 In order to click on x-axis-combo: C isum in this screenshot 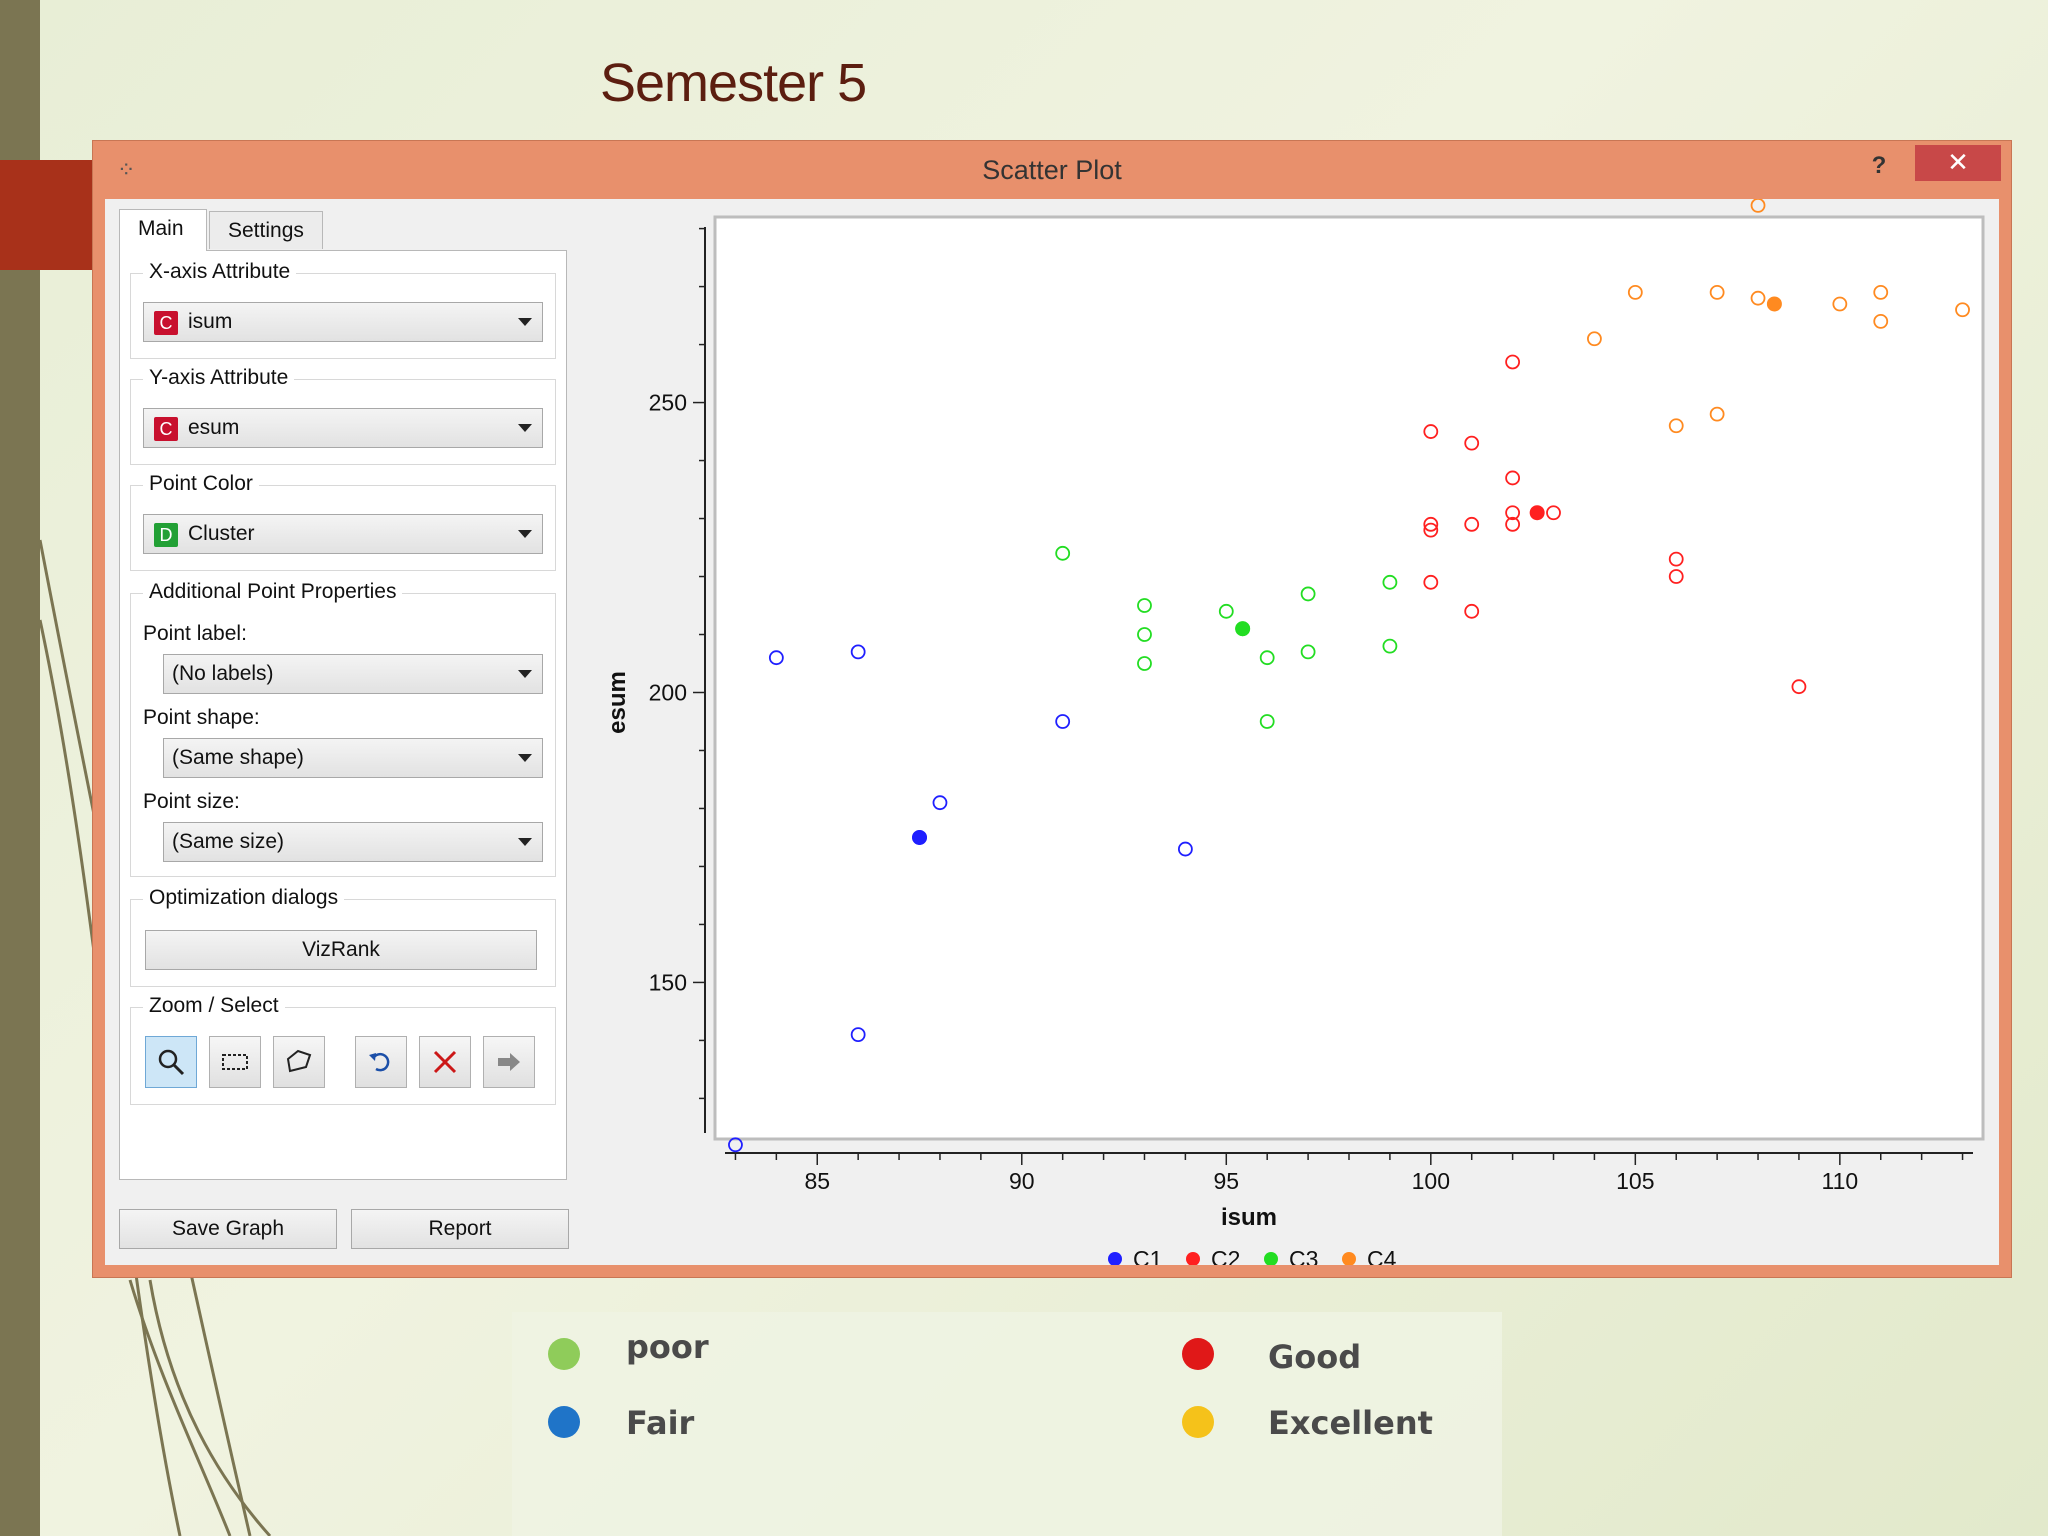, I will do `click(343, 322)`.